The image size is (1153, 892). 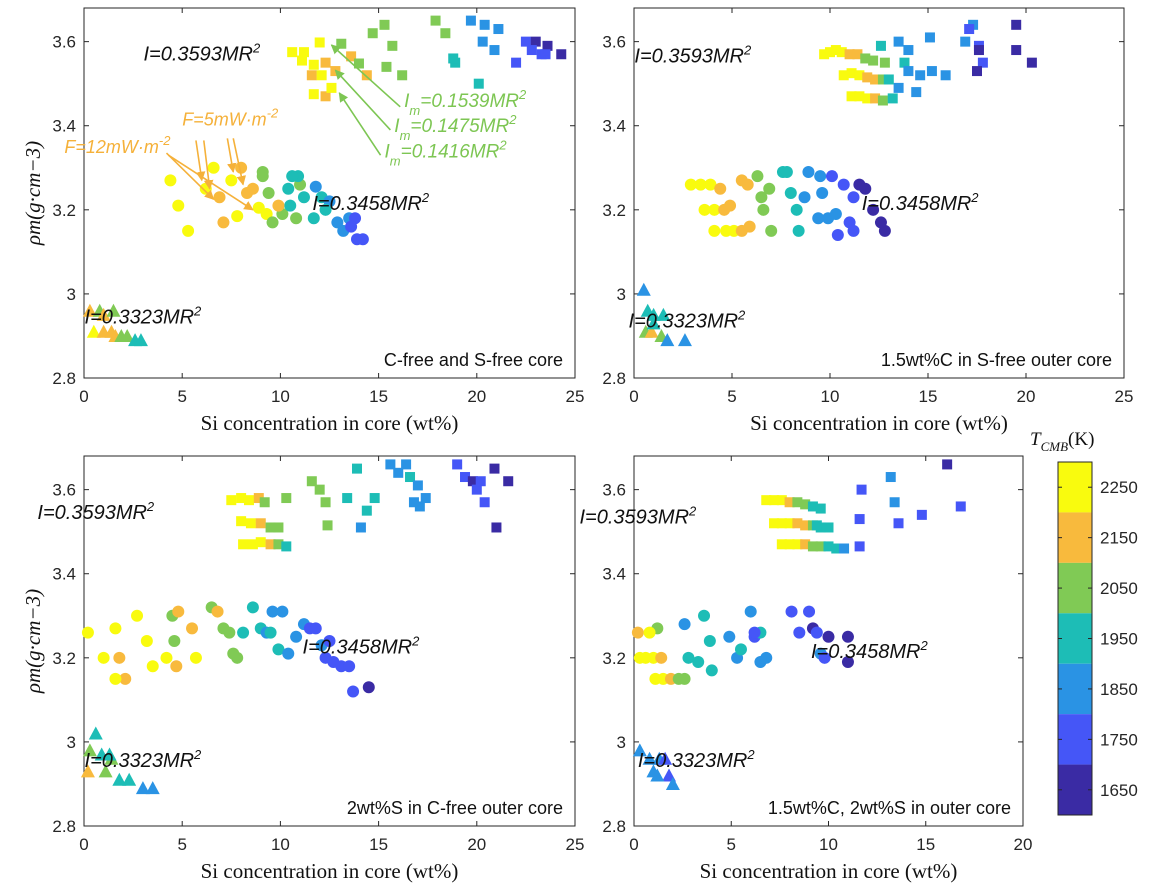 What do you see at coordinates (1119, 689) in the screenshot?
I see `colorbar-tick-label: 1850` at bounding box center [1119, 689].